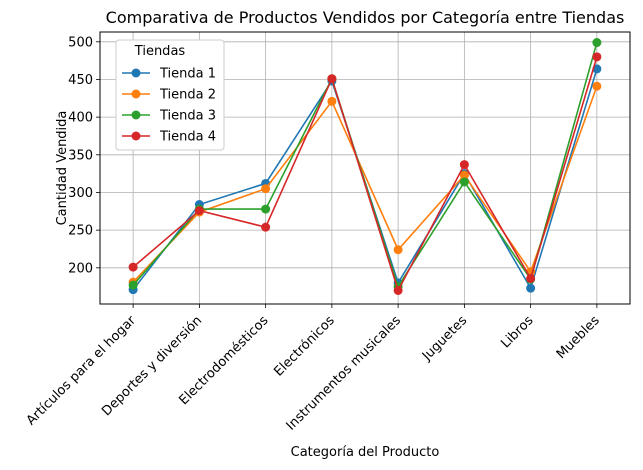 The width and height of the screenshot is (643, 470). Describe the element at coordinates (80, 193) in the screenshot. I see `y-tick-label: 300` at that location.